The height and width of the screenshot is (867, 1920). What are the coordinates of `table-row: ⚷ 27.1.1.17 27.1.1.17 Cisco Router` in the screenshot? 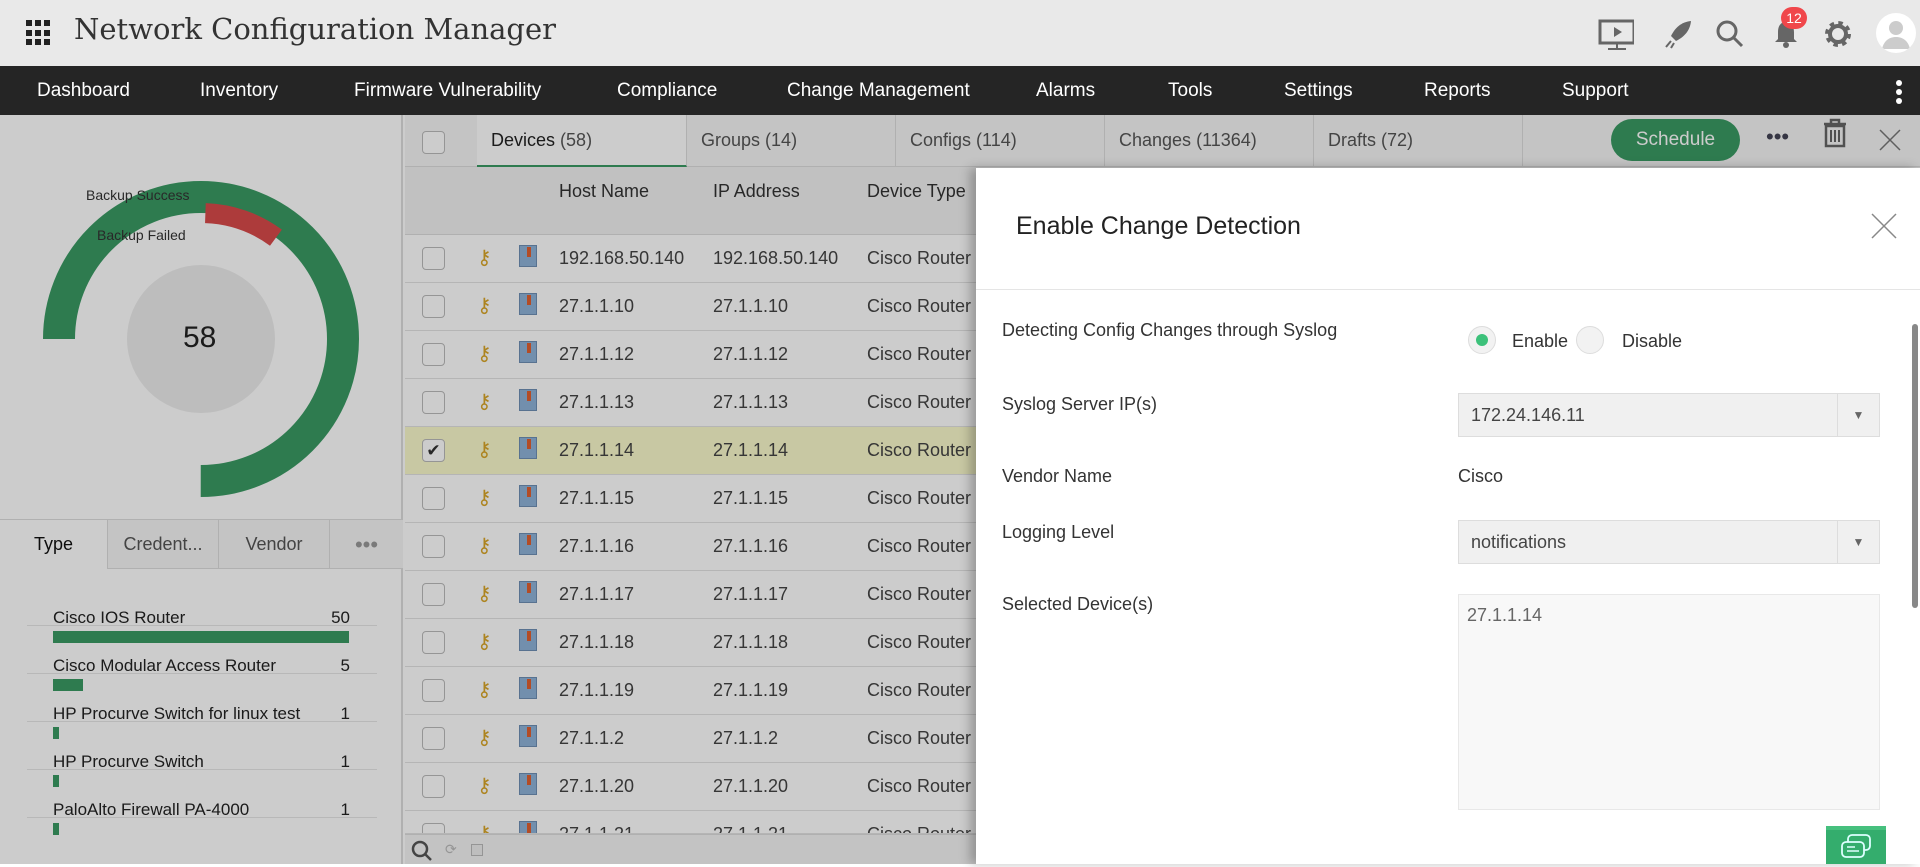 It's located at (705, 595).